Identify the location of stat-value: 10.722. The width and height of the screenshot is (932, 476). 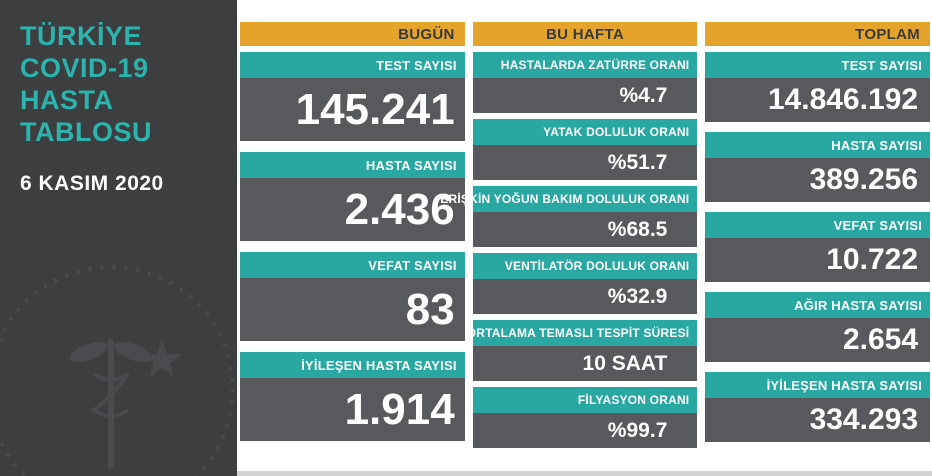
(818, 260).